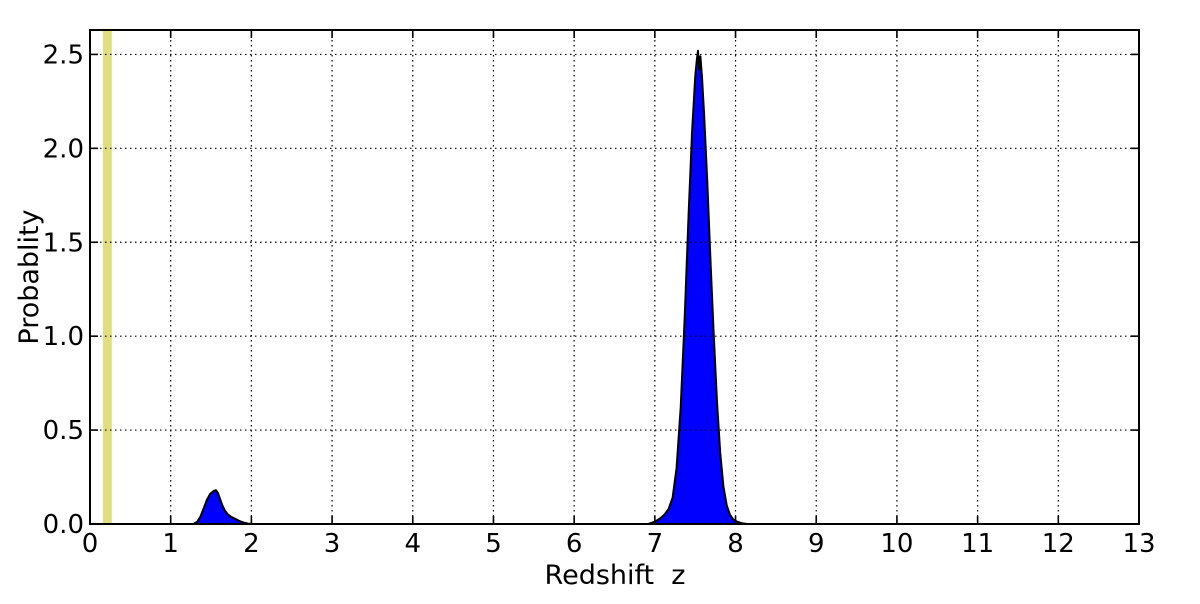 This screenshot has width=1200, height=604. Describe the element at coordinates (896, 544) in the screenshot. I see `x-tick-label: 10` at that location.